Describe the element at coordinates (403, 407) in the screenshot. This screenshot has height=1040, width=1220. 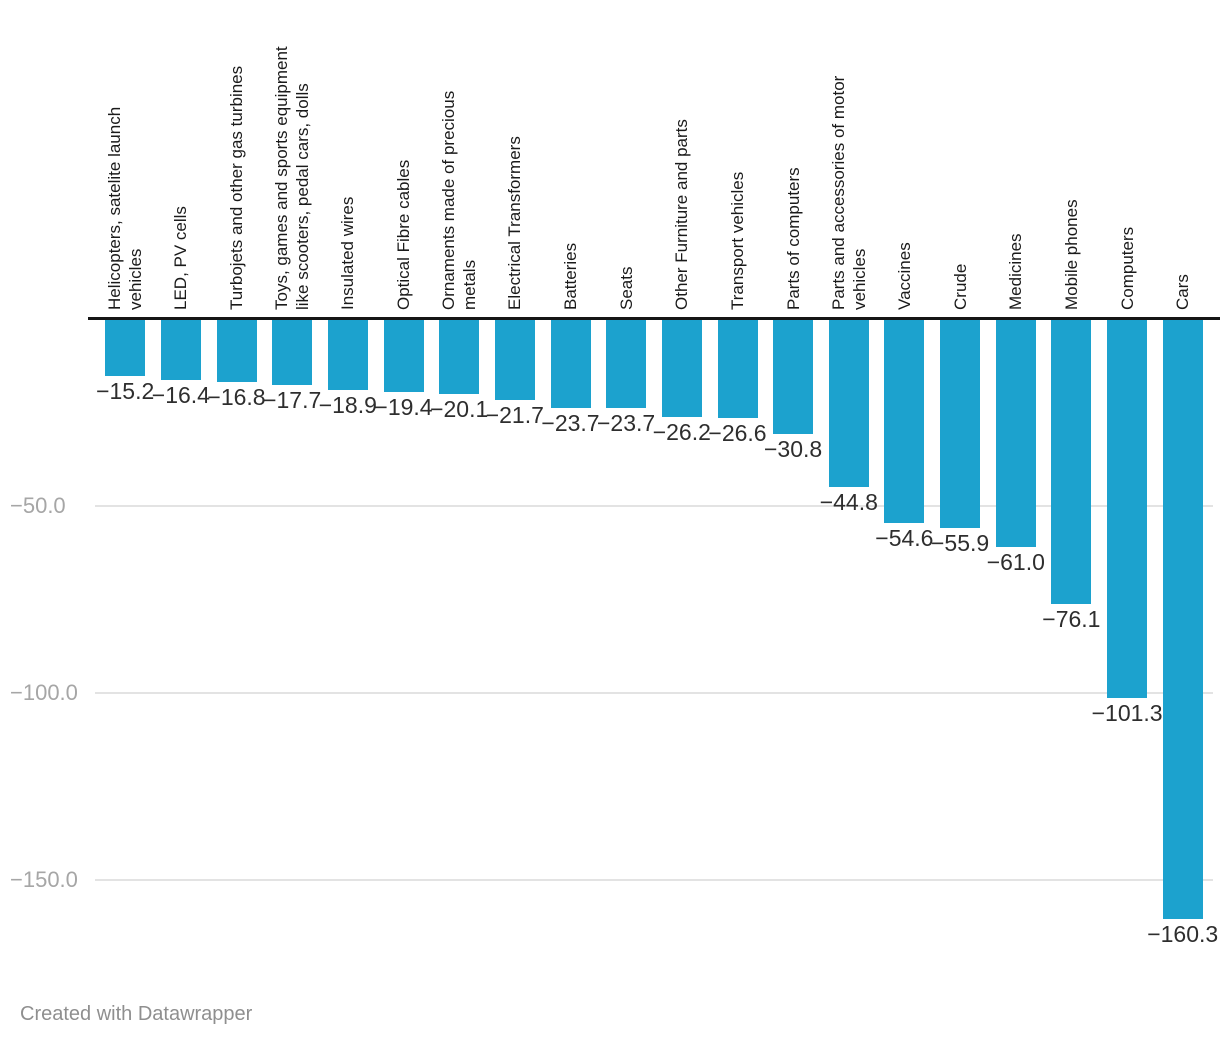
I see `value-label: −19.4` at that location.